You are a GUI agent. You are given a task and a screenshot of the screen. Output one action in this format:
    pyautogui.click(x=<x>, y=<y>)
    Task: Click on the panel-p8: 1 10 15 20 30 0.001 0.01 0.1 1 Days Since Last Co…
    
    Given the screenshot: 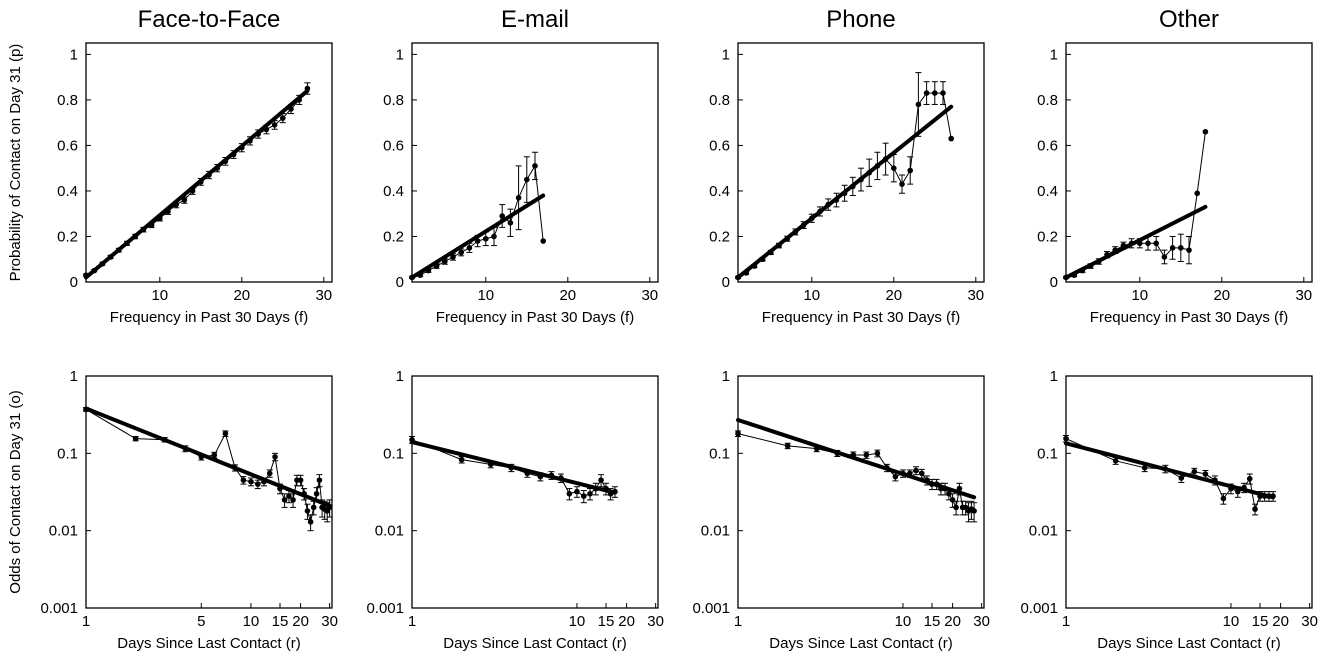 What is the action you would take?
    pyautogui.click(x=1169, y=510)
    